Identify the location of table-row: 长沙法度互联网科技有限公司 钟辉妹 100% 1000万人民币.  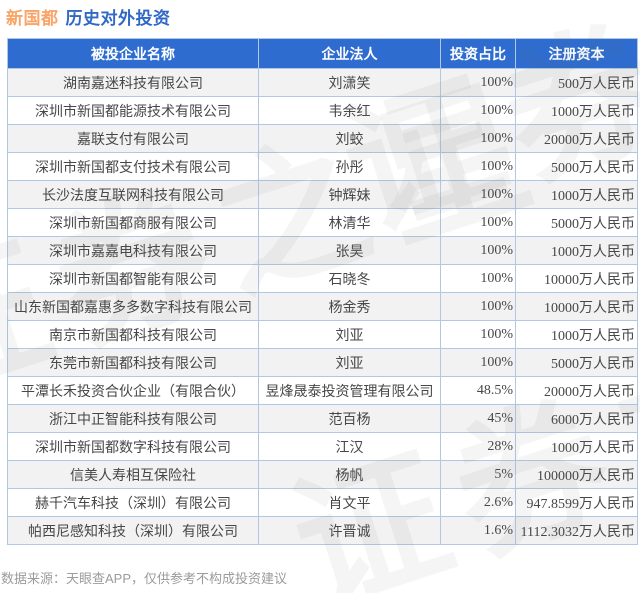
(322, 194).